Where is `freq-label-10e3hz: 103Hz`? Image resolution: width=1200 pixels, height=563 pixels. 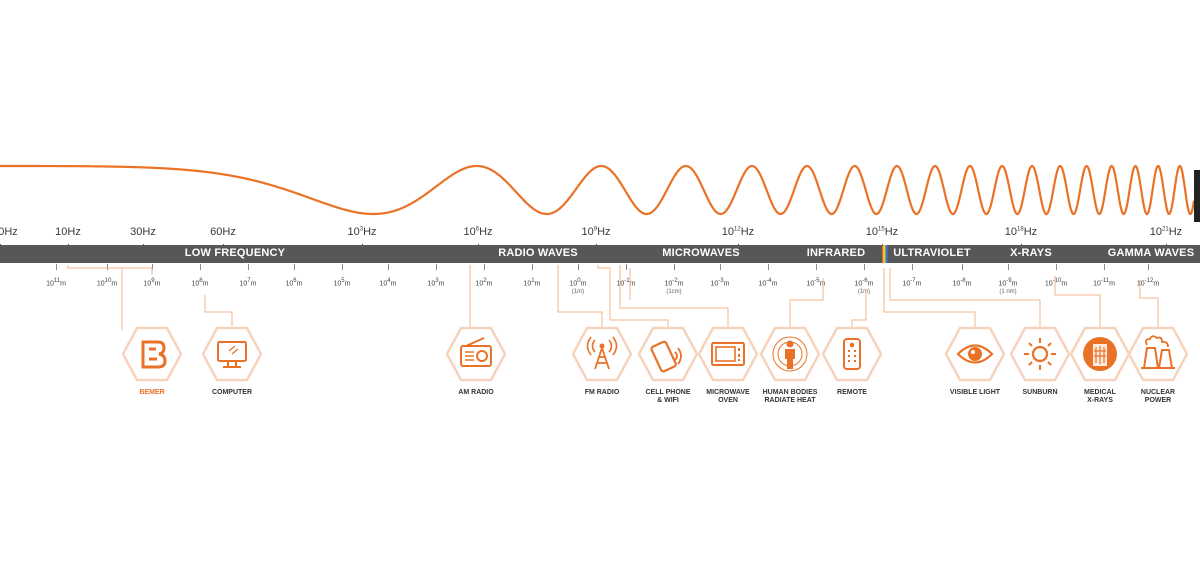 freq-label-10e3hz: 103Hz is located at coordinates (362, 232).